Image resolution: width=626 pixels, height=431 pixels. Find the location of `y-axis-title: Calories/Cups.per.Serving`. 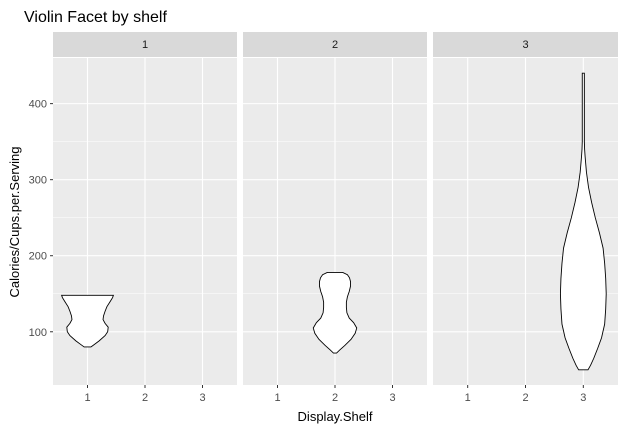

y-axis-title: Calories/Cups.per.Serving is located at coordinates (14, 221).